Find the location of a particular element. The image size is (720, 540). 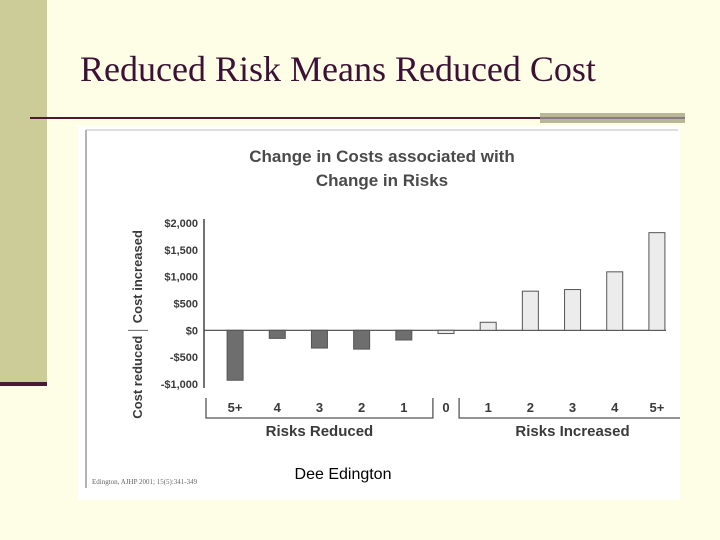

caption: Dee Edington is located at coordinates (343, 475).